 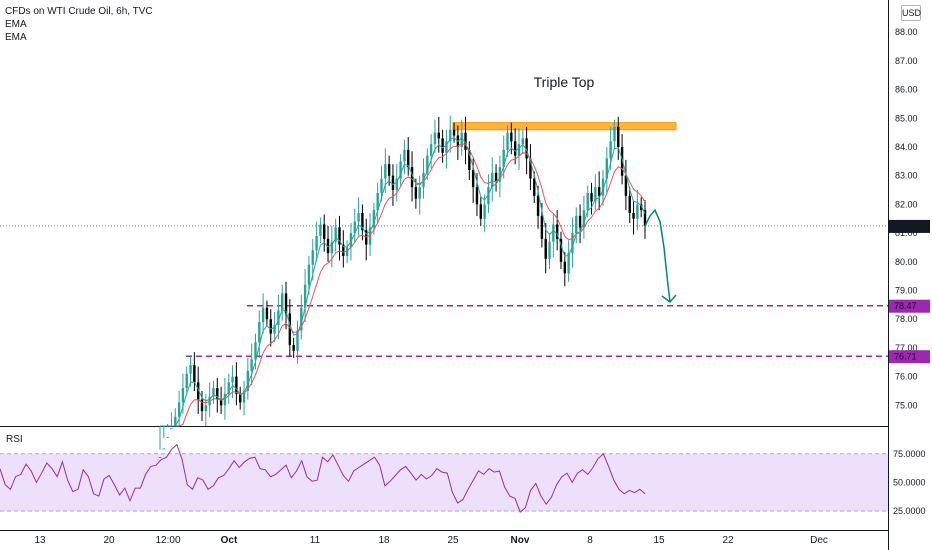 I want to click on time-tick-label: Nov, so click(x=520, y=540).